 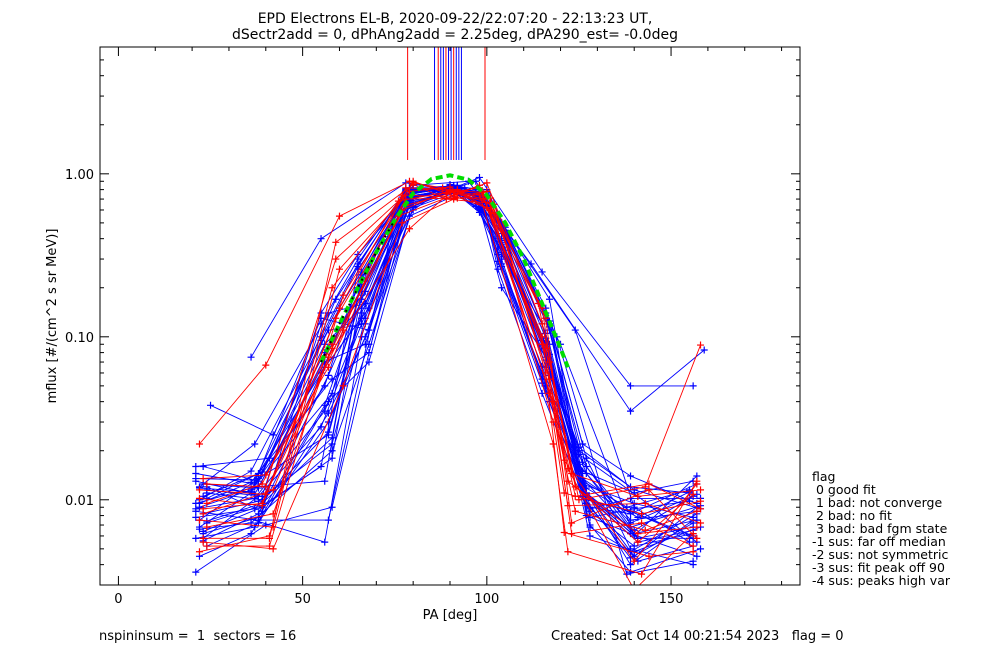 What do you see at coordinates (118, 599) in the screenshot?
I see `x-tick-label-0: 0` at bounding box center [118, 599].